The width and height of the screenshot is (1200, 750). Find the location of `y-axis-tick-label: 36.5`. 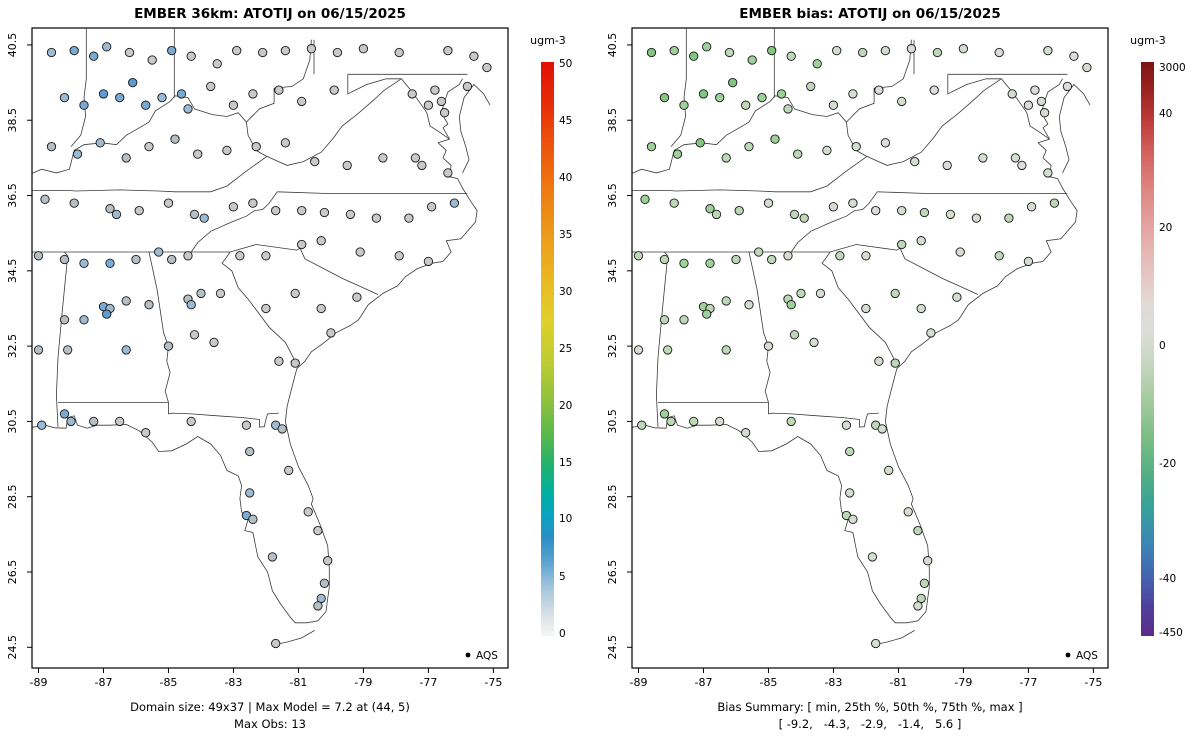

y-axis-tick-label: 36.5 is located at coordinates (612, 195).